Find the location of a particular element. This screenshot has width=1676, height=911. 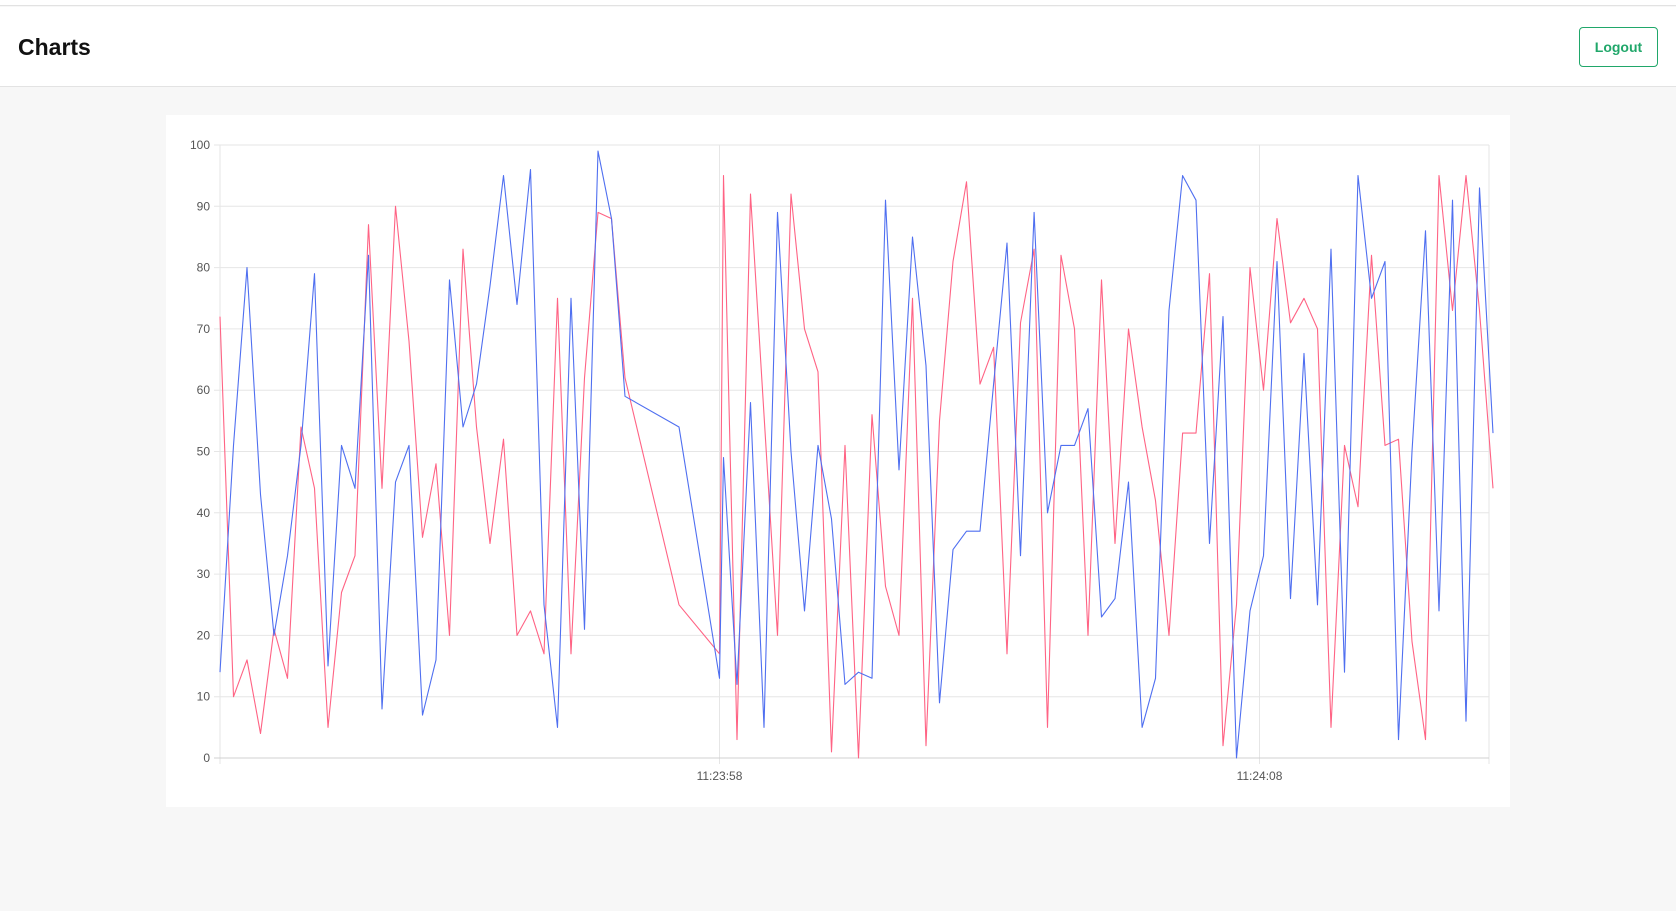

x-tick-label: 11:24:08 is located at coordinates (1260, 776).